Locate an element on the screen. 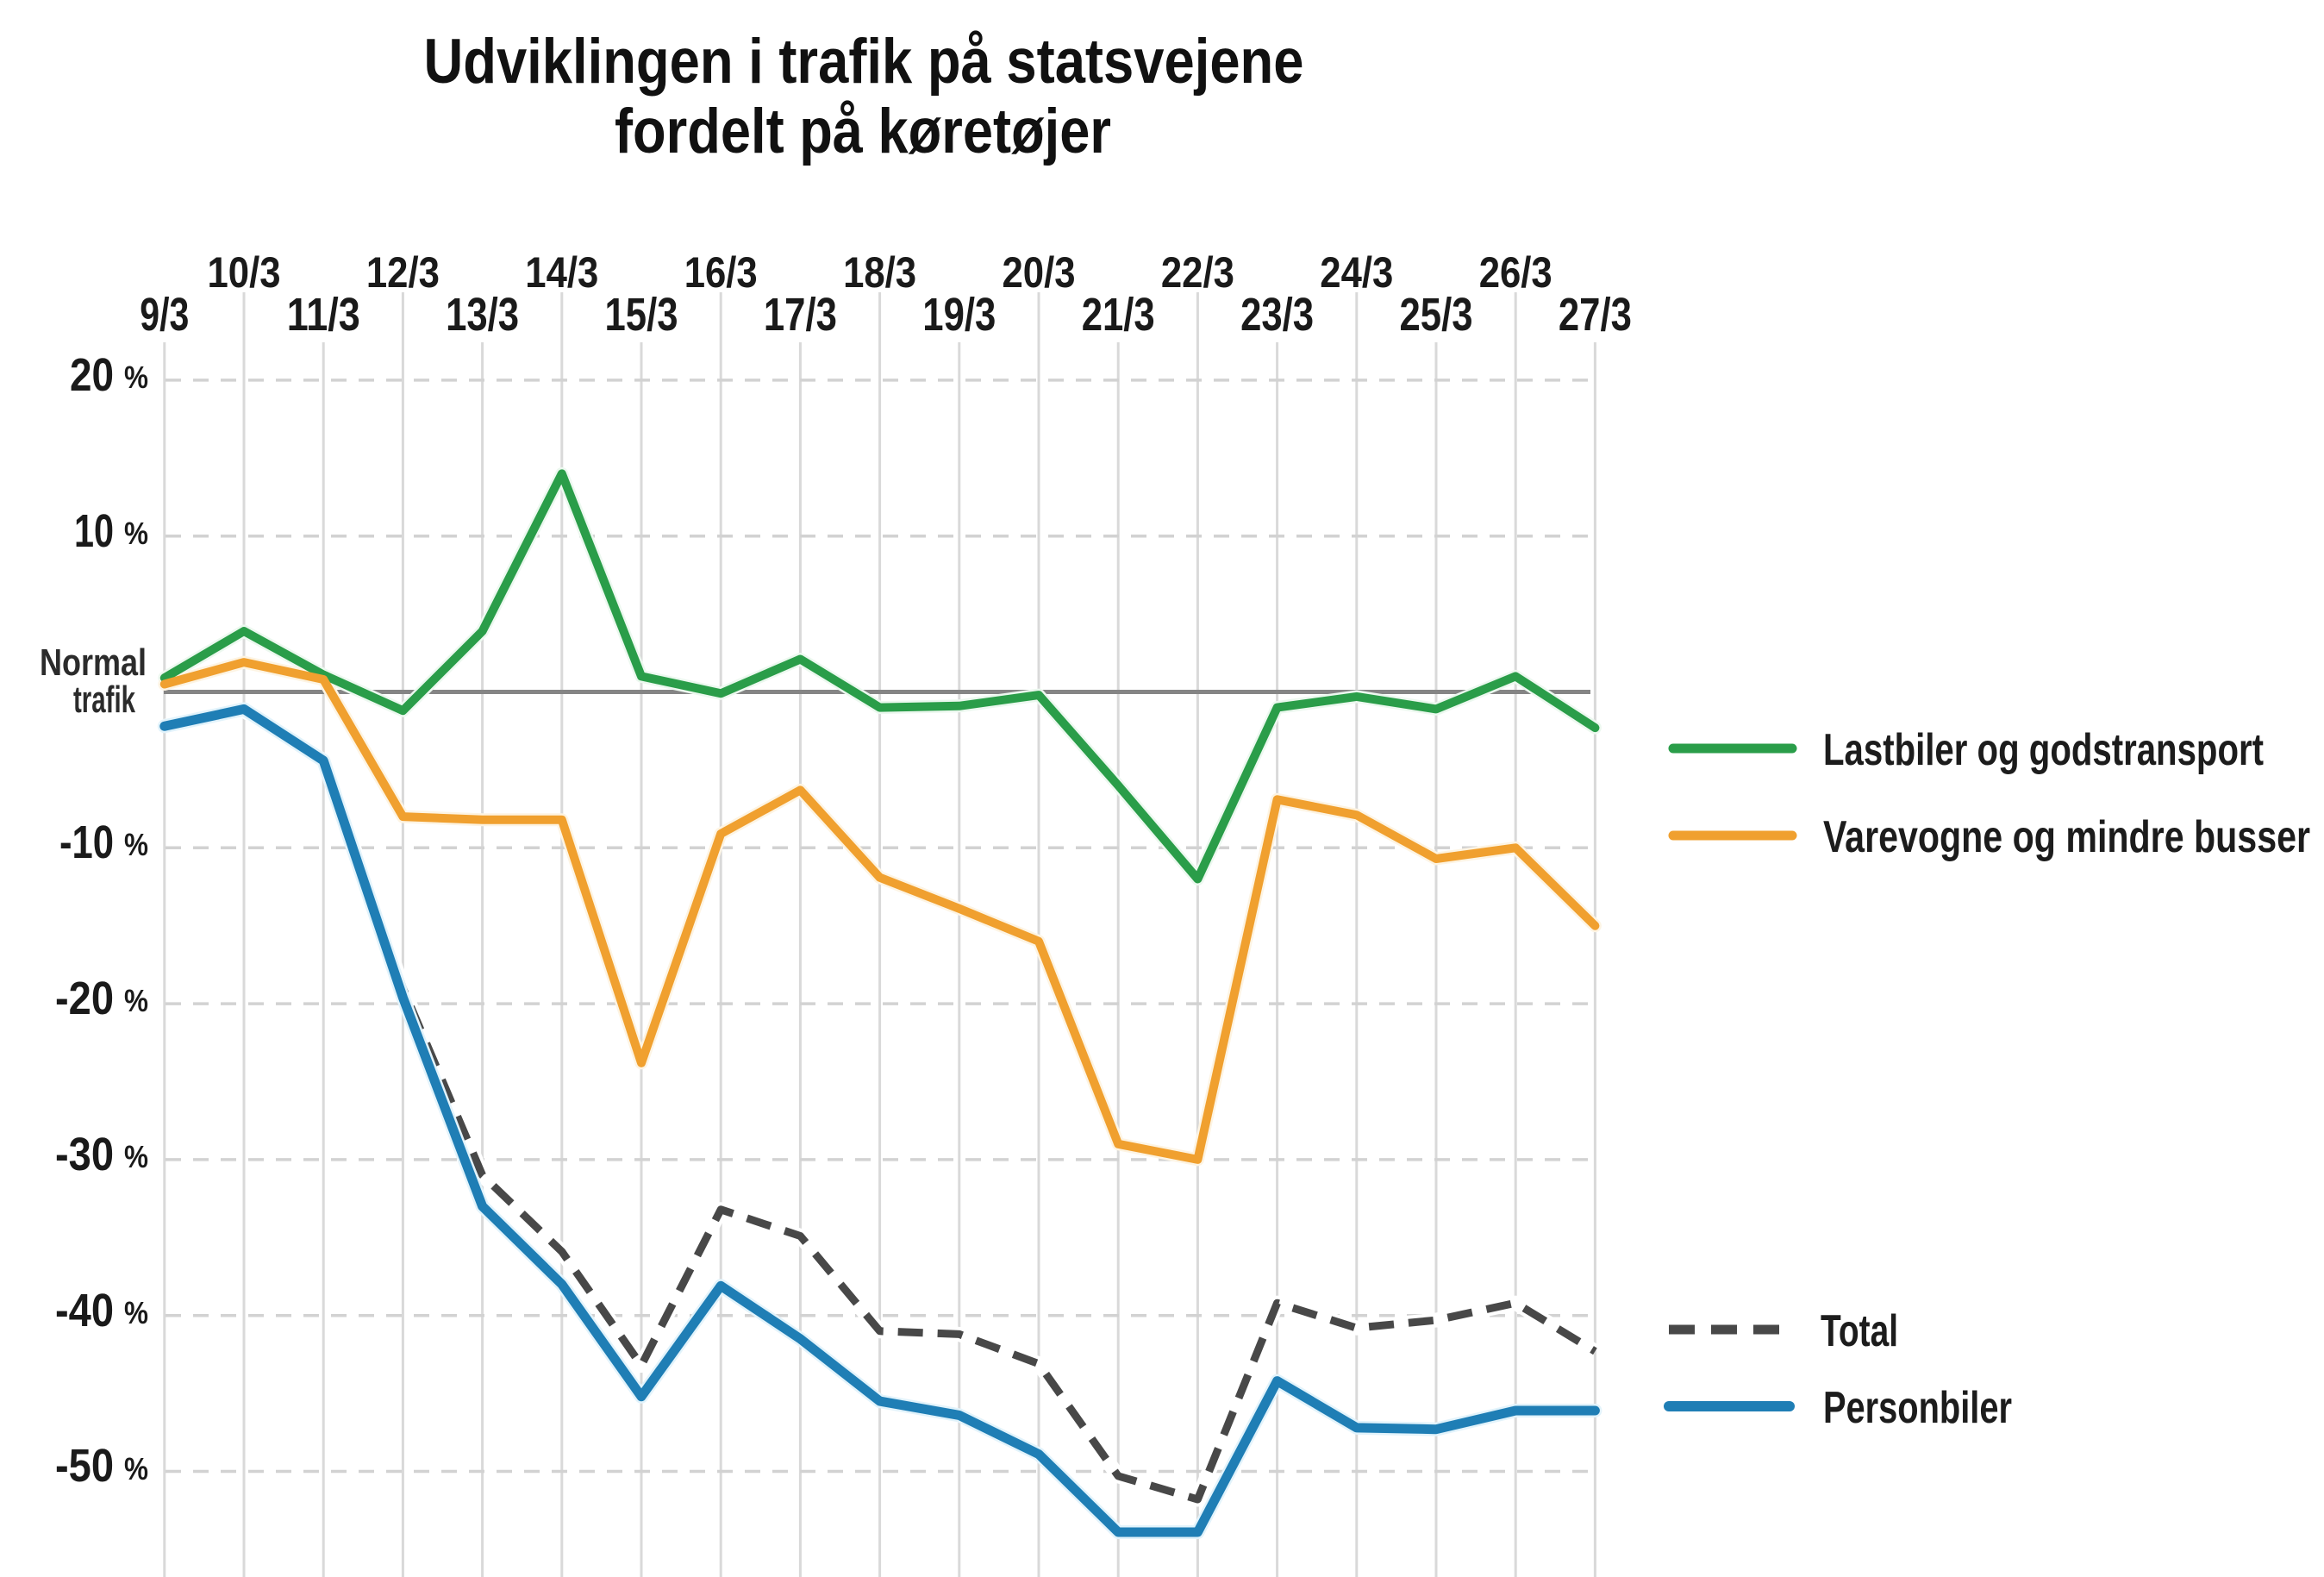  svg-text: fordelt på køretøjer is located at coordinates (863, 132).